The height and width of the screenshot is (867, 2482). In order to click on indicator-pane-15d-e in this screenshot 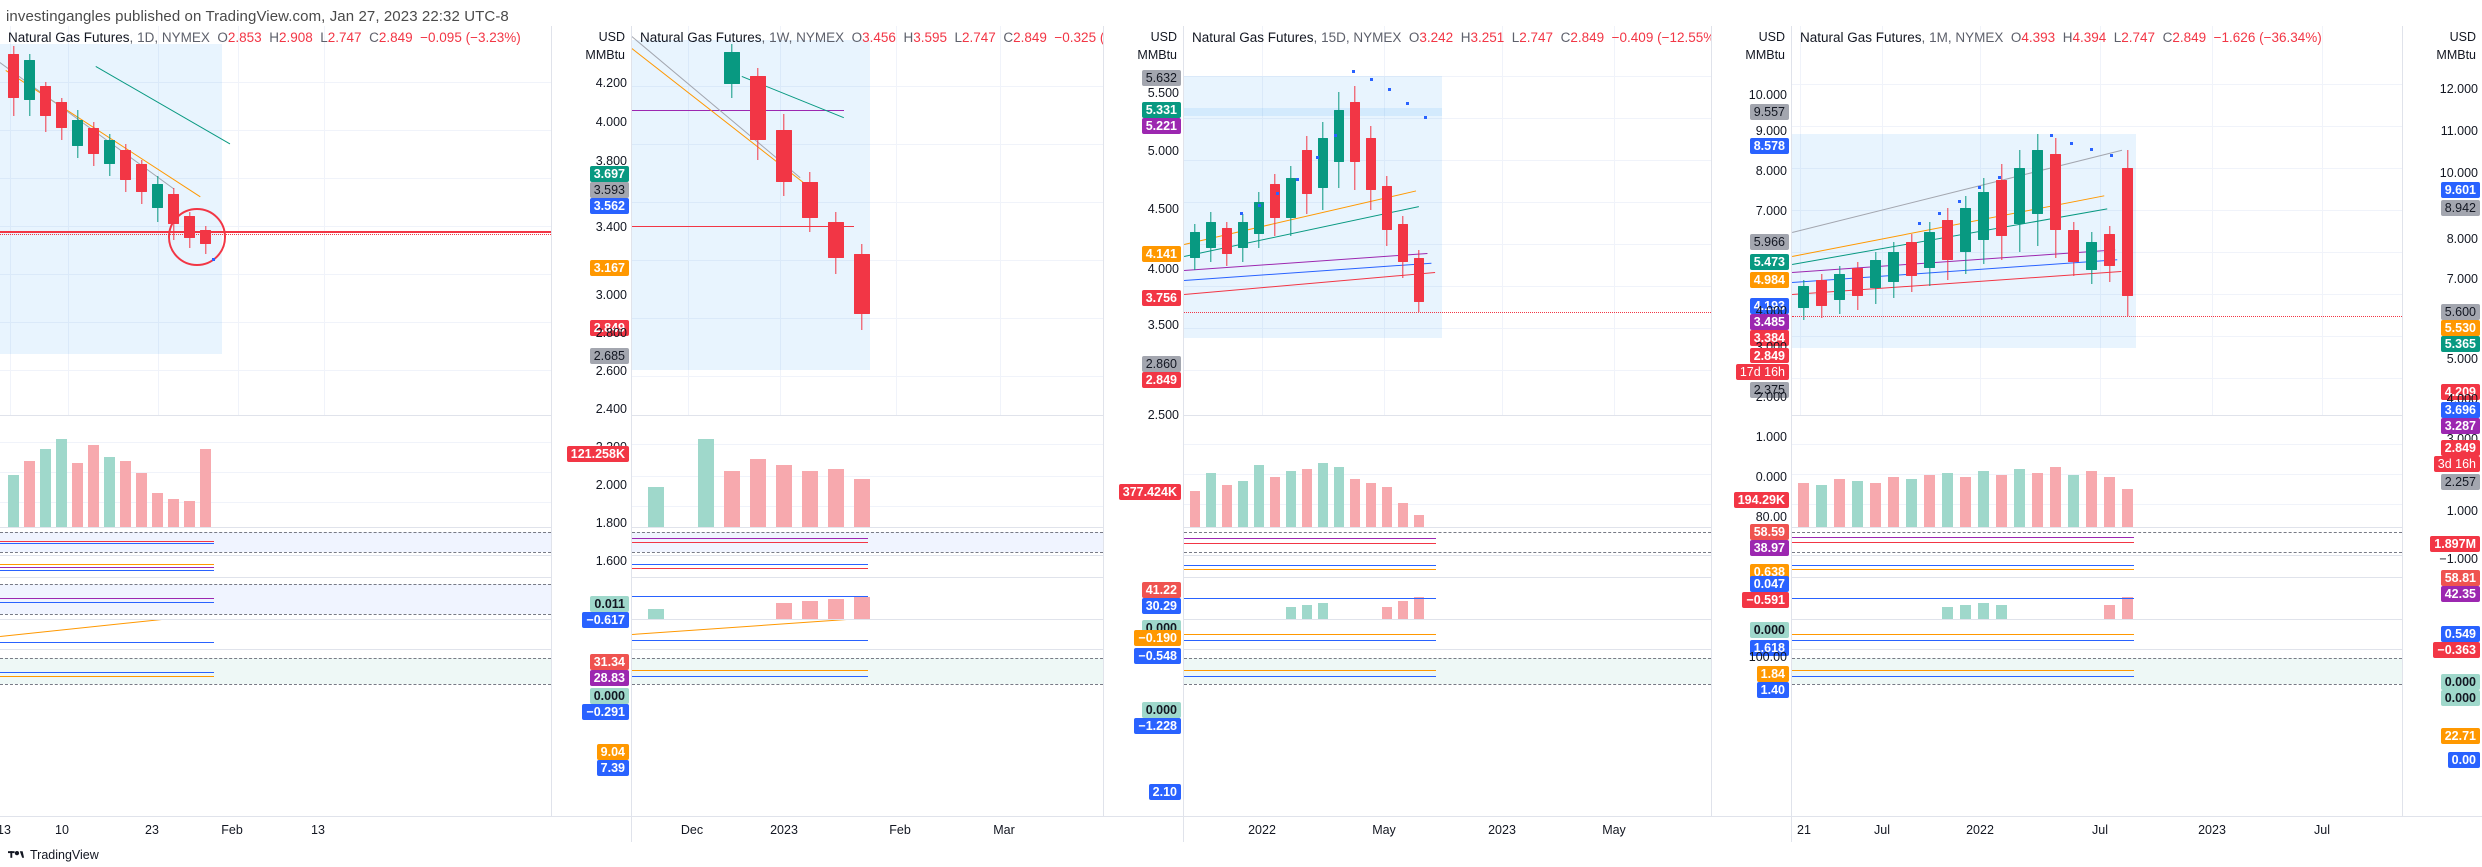, I will do `click(1447, 673)`.